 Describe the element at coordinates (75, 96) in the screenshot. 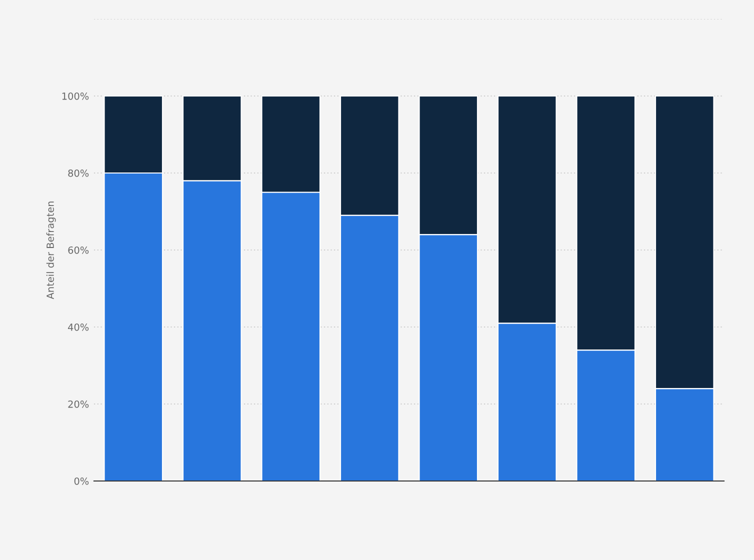

I see `y-tick-label: 100%` at that location.